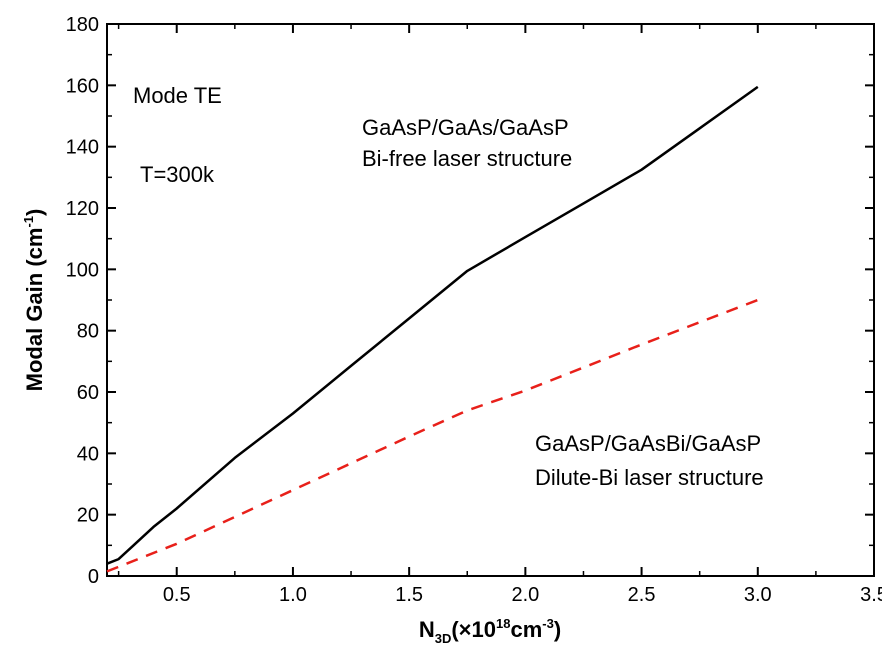  Describe the element at coordinates (293, 595) in the screenshot. I see `x-tick-label: 1.0` at that location.